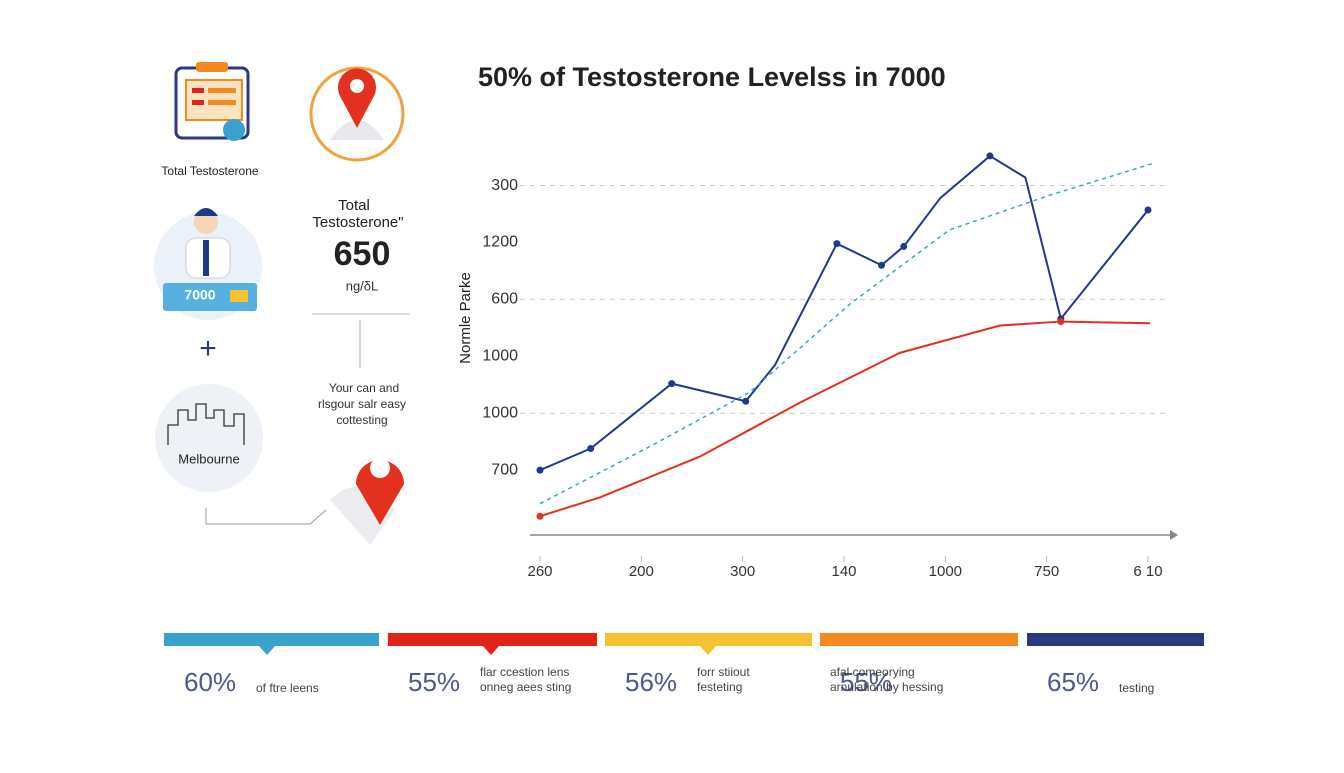  What do you see at coordinates (208, 348) in the screenshot?
I see `plus: +` at bounding box center [208, 348].